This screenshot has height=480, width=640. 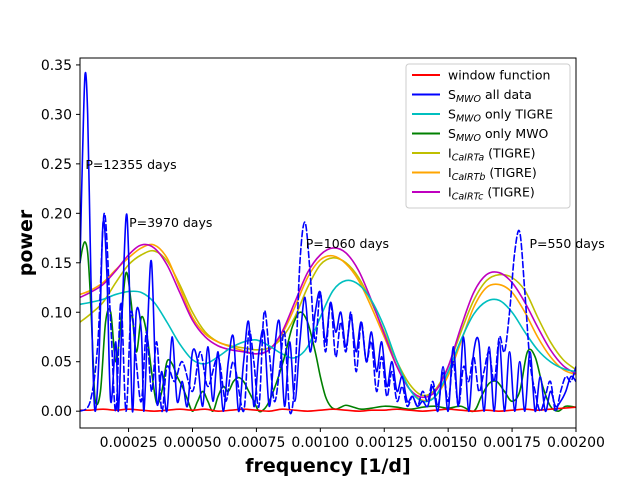 What do you see at coordinates (499, 75) in the screenshot?
I see `legend-label: window function` at bounding box center [499, 75].